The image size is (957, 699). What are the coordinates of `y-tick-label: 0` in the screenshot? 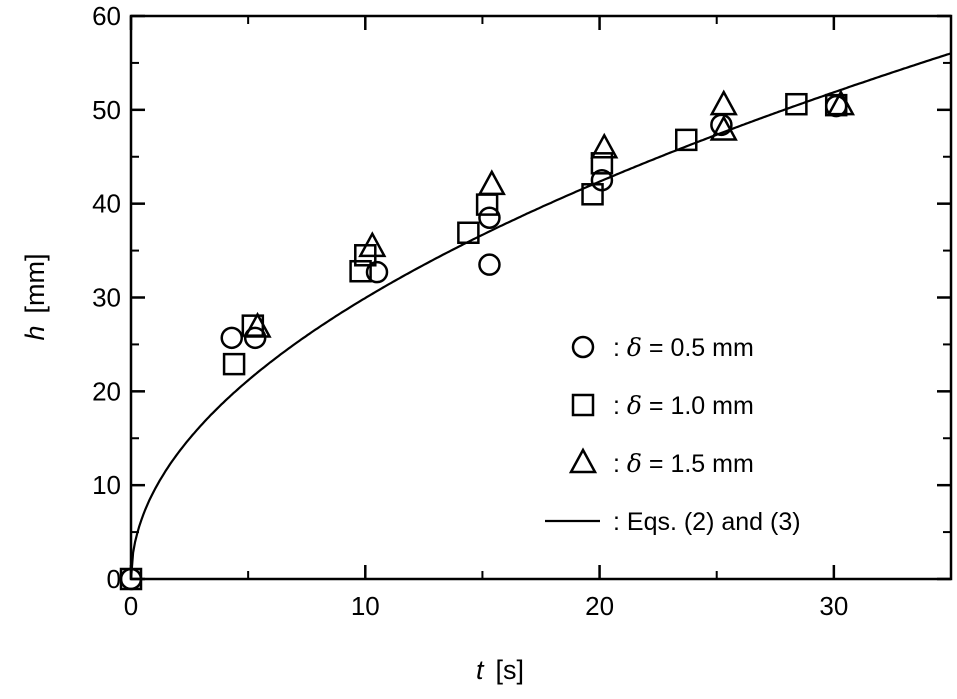 It's located at (114, 579).